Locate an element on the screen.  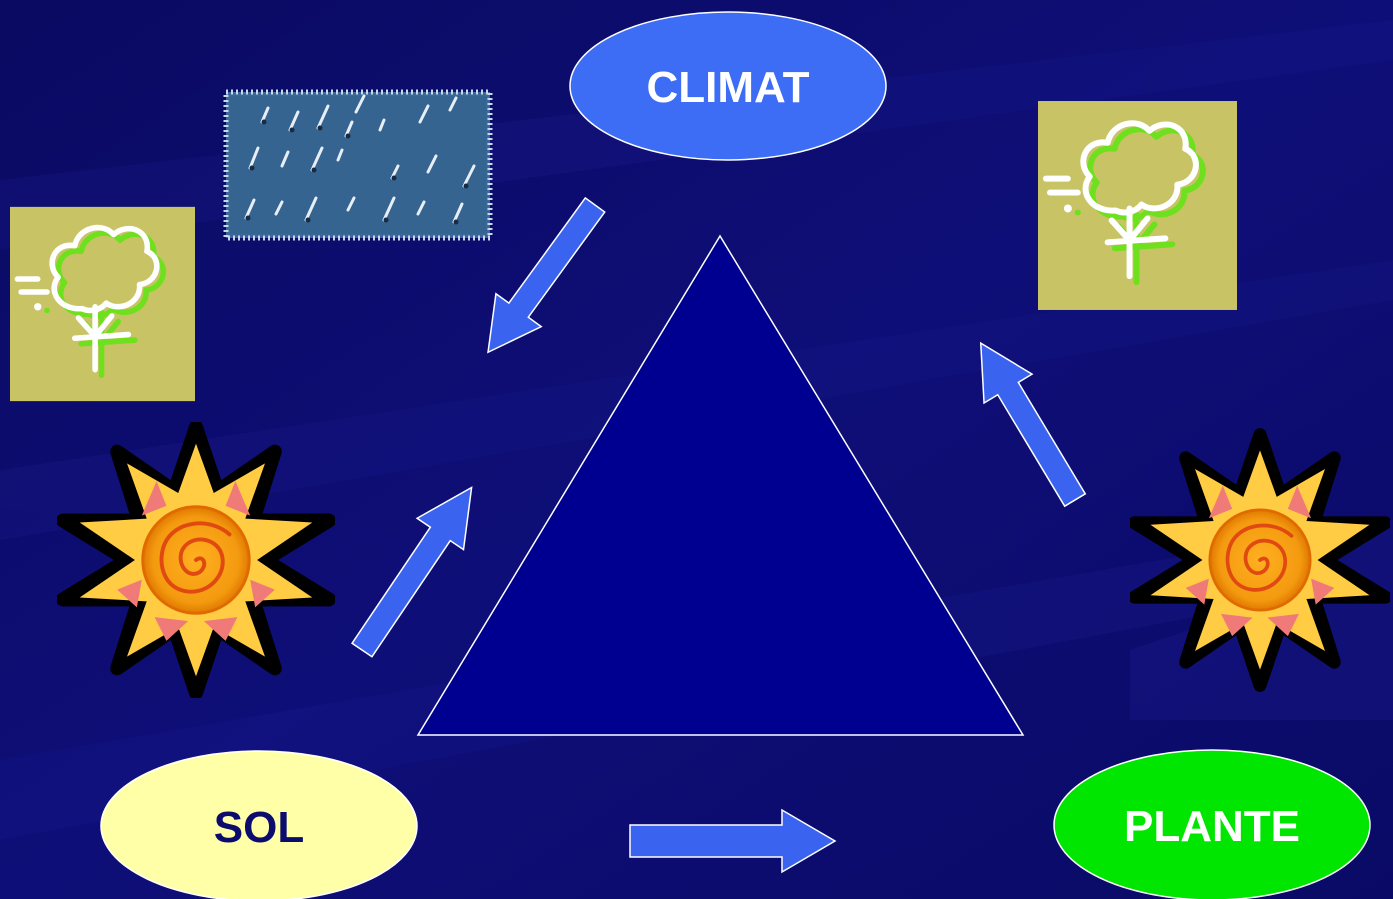
node-climat: CLIMAT is located at coordinates (728, 86).